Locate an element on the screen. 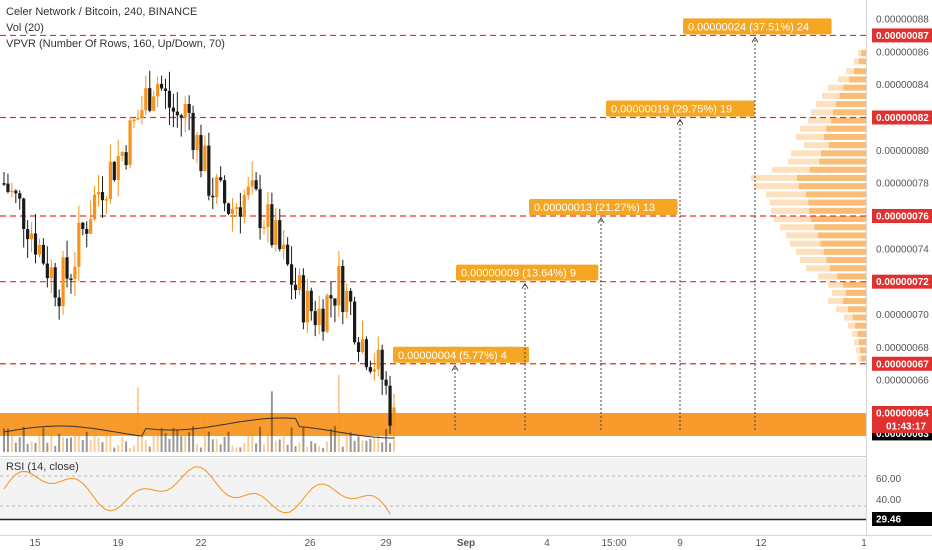 This screenshot has width=932, height=550. rsi-legend: RSI (14, close) is located at coordinates (42, 467).